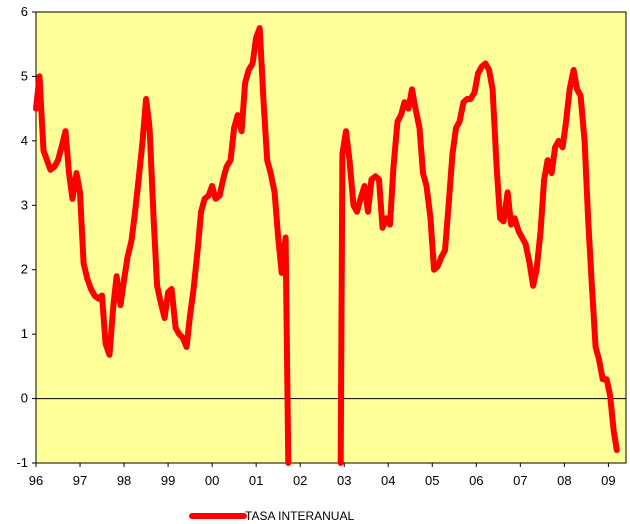 The height and width of the screenshot is (524, 630). What do you see at coordinates (300, 480) in the screenshot?
I see `x-tick-label: 02` at bounding box center [300, 480].